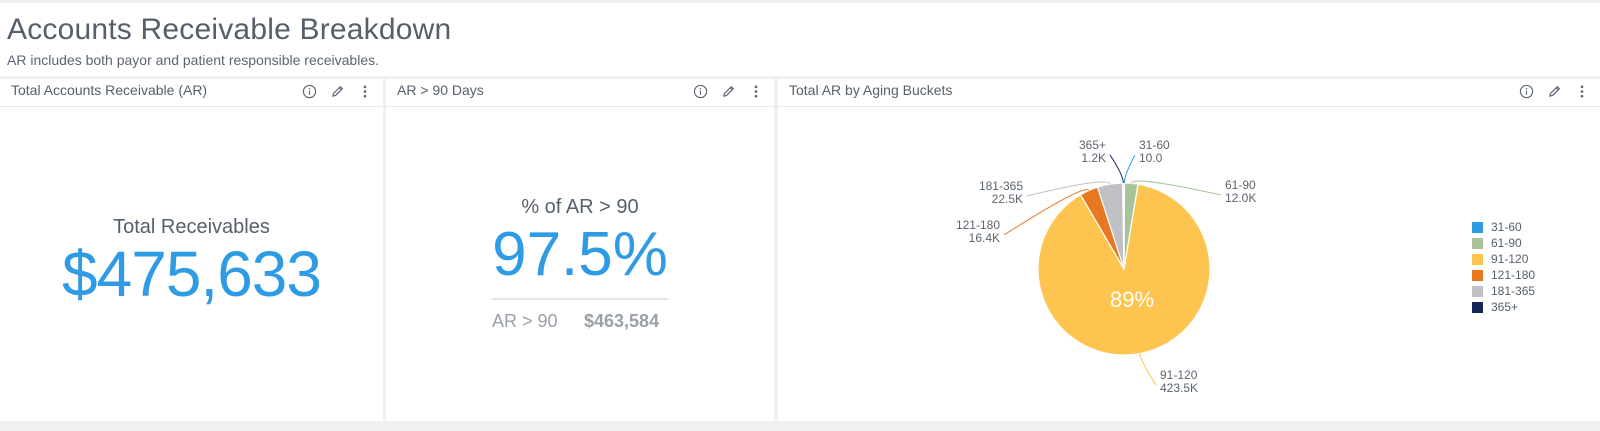  I want to click on legend-item-121-180: 121-180, so click(1503, 275).